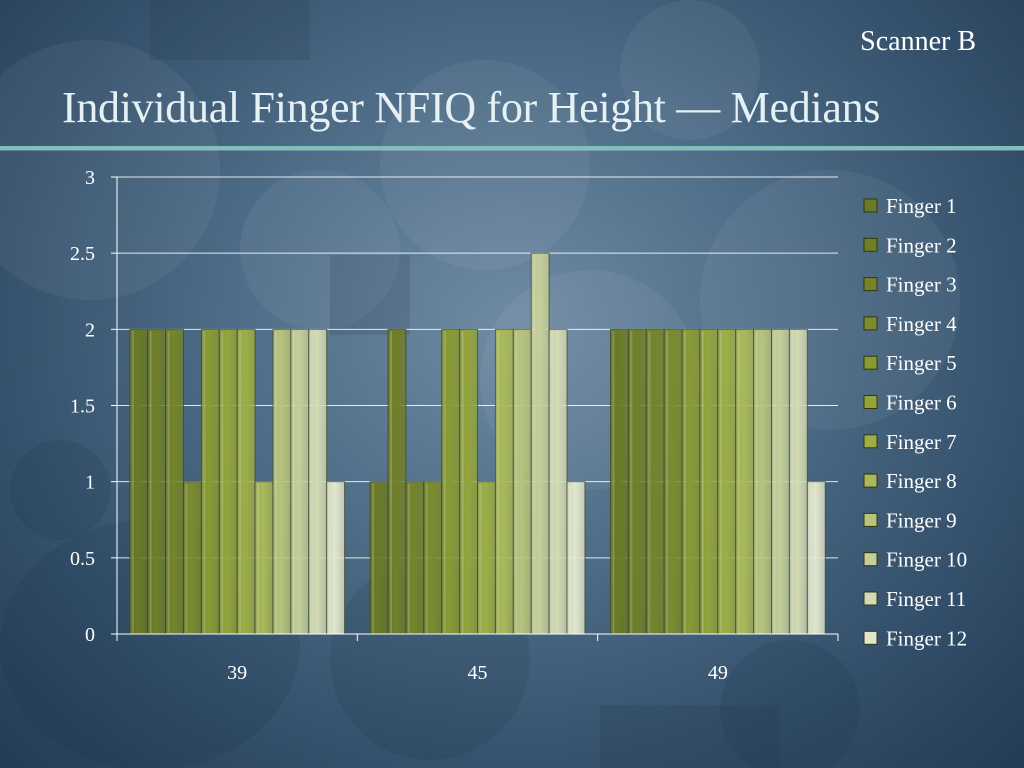 The width and height of the screenshot is (1024, 768). I want to click on legend-label: Finger 7, so click(921, 442).